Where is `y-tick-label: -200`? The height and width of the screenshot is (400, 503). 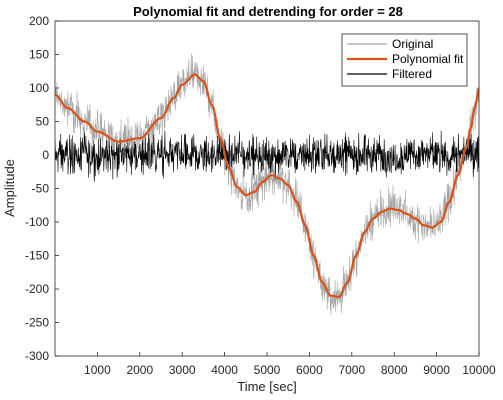
y-tick-label: -200 is located at coordinates (37, 289).